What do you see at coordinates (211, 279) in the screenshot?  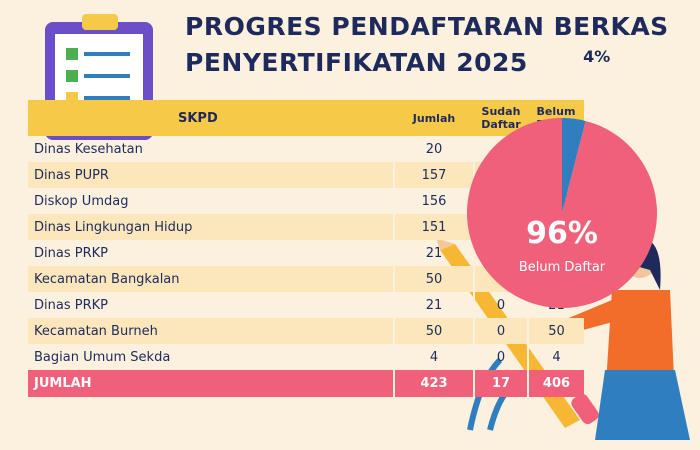 I see `table-cell: Kecamatan Bangkalan` at bounding box center [211, 279].